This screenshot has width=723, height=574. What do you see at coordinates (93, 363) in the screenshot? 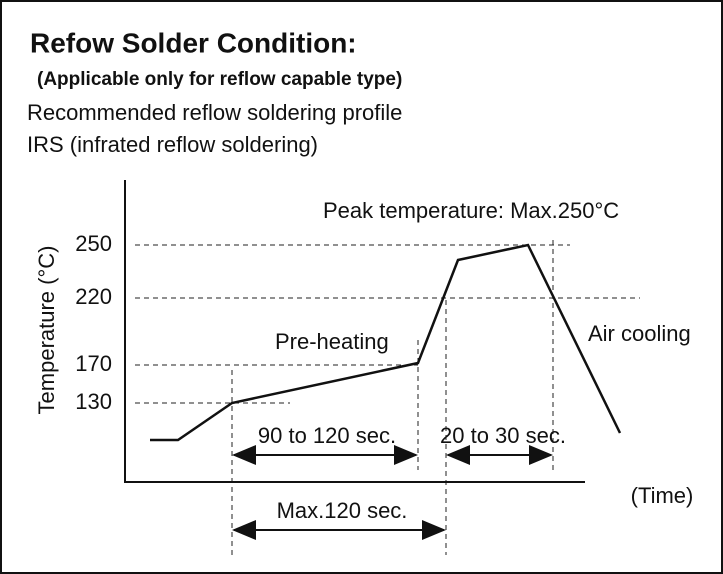
I see `y-label: 170` at bounding box center [93, 363].